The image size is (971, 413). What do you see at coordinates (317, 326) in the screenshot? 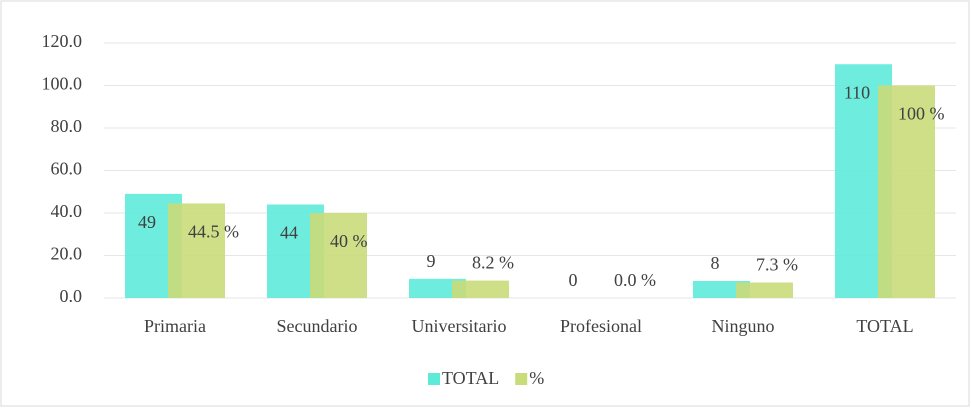
I see `x-tick-label: Secundario` at bounding box center [317, 326].